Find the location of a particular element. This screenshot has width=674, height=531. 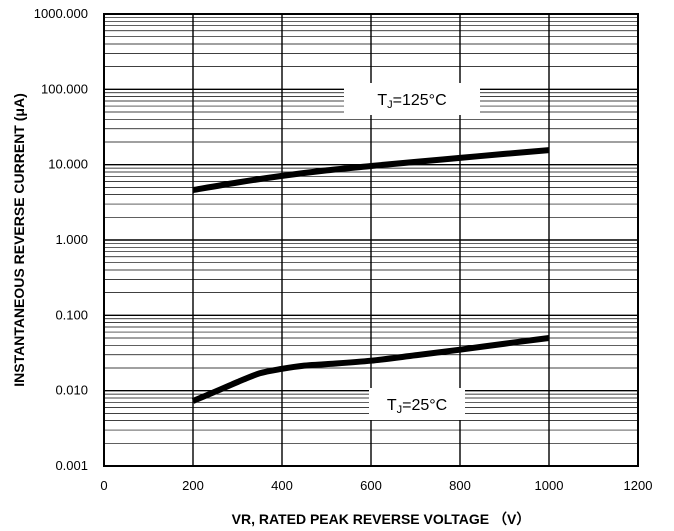

y-tick-label: 1.000 is located at coordinates (71, 239).